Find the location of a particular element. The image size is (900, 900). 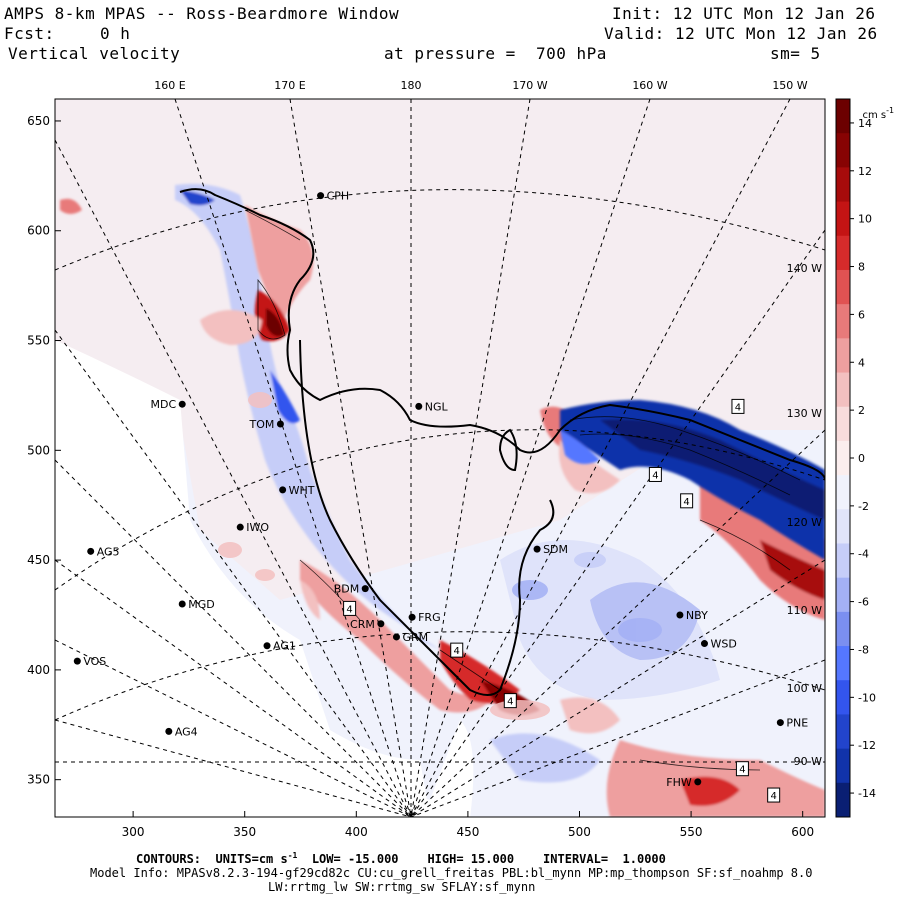

pressure-level: at pressure = 700 hPa is located at coordinates (495, 53).